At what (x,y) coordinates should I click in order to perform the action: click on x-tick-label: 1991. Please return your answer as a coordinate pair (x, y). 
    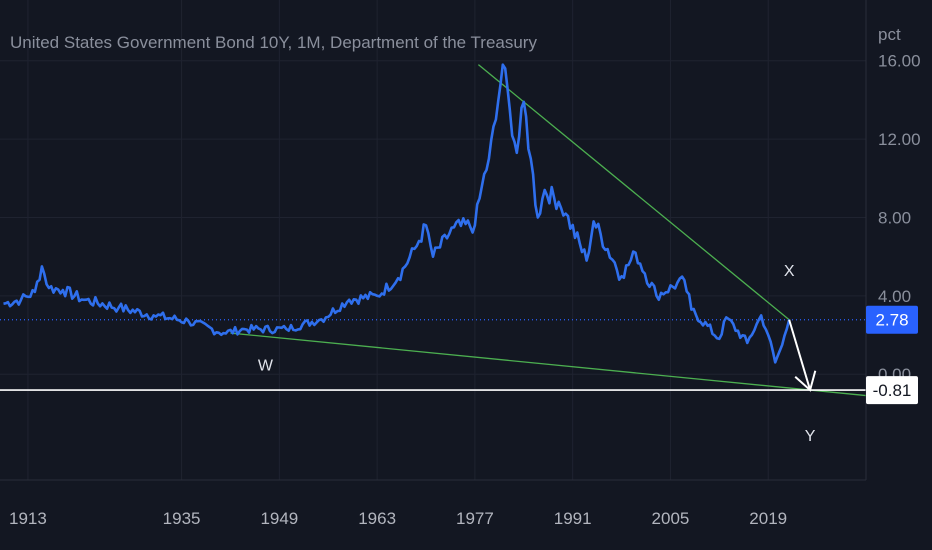
    Looking at the image, I should click on (573, 518).